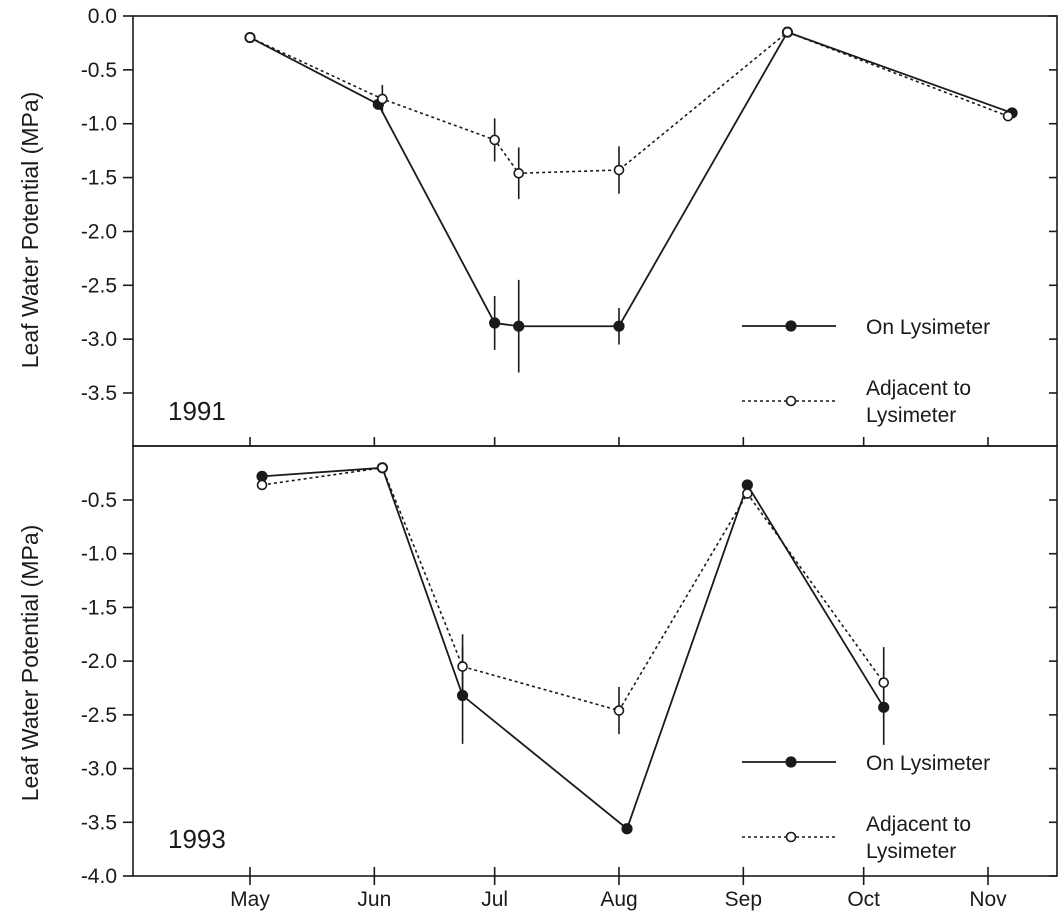  What do you see at coordinates (494, 899) in the screenshot?
I see `x-tick-label: Jul` at bounding box center [494, 899].